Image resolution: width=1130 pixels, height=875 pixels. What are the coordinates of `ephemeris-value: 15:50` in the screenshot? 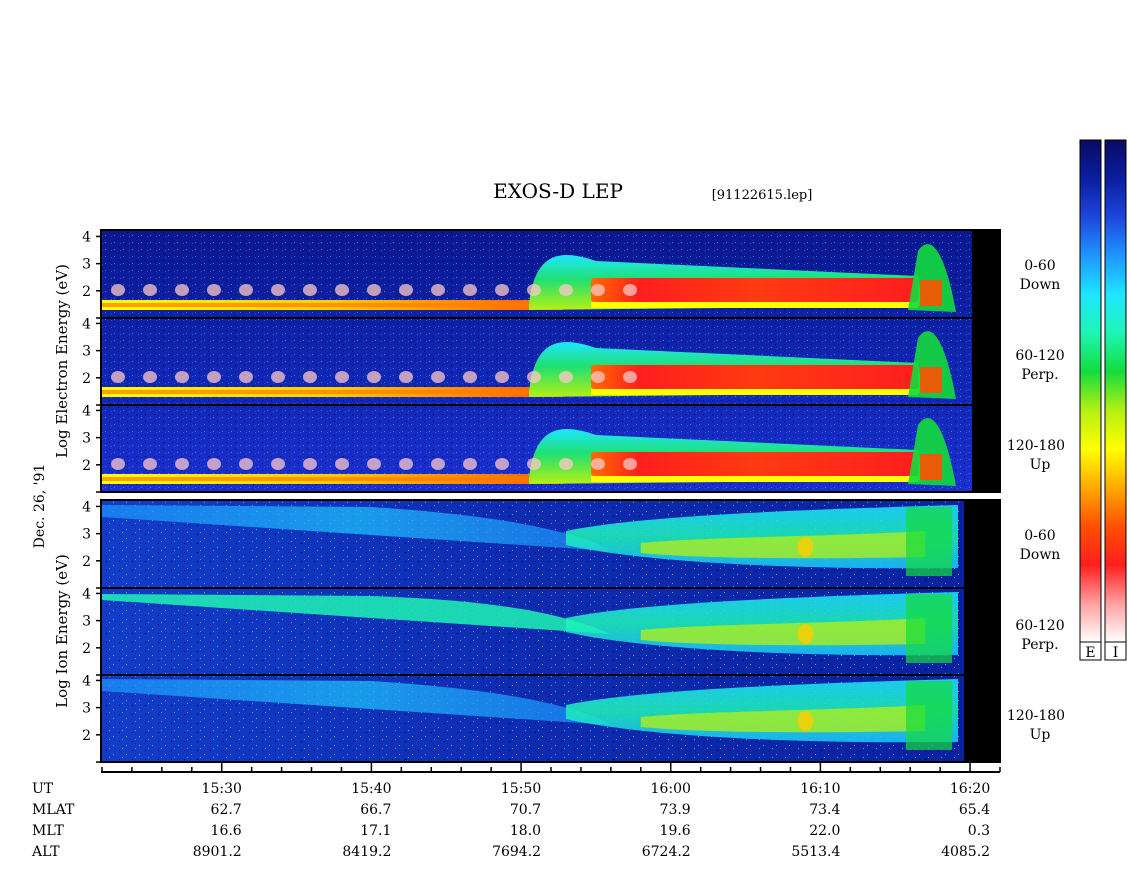 It's located at (521, 789).